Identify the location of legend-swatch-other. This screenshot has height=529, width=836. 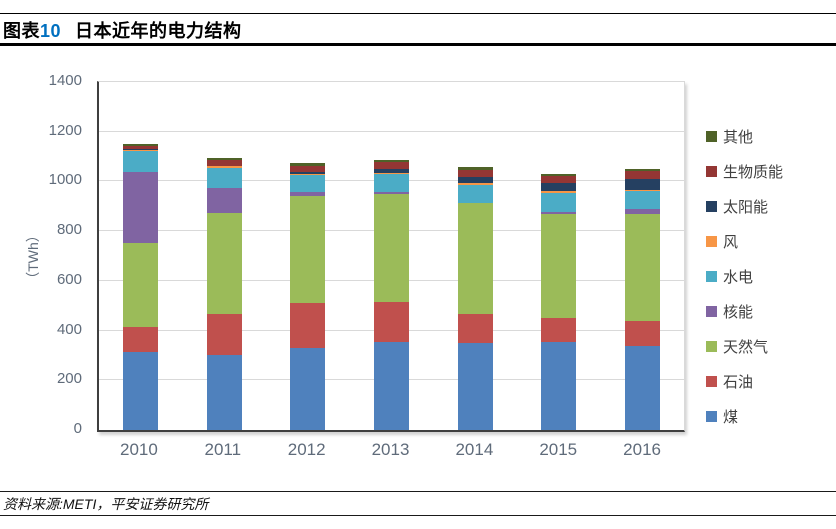
(711, 136).